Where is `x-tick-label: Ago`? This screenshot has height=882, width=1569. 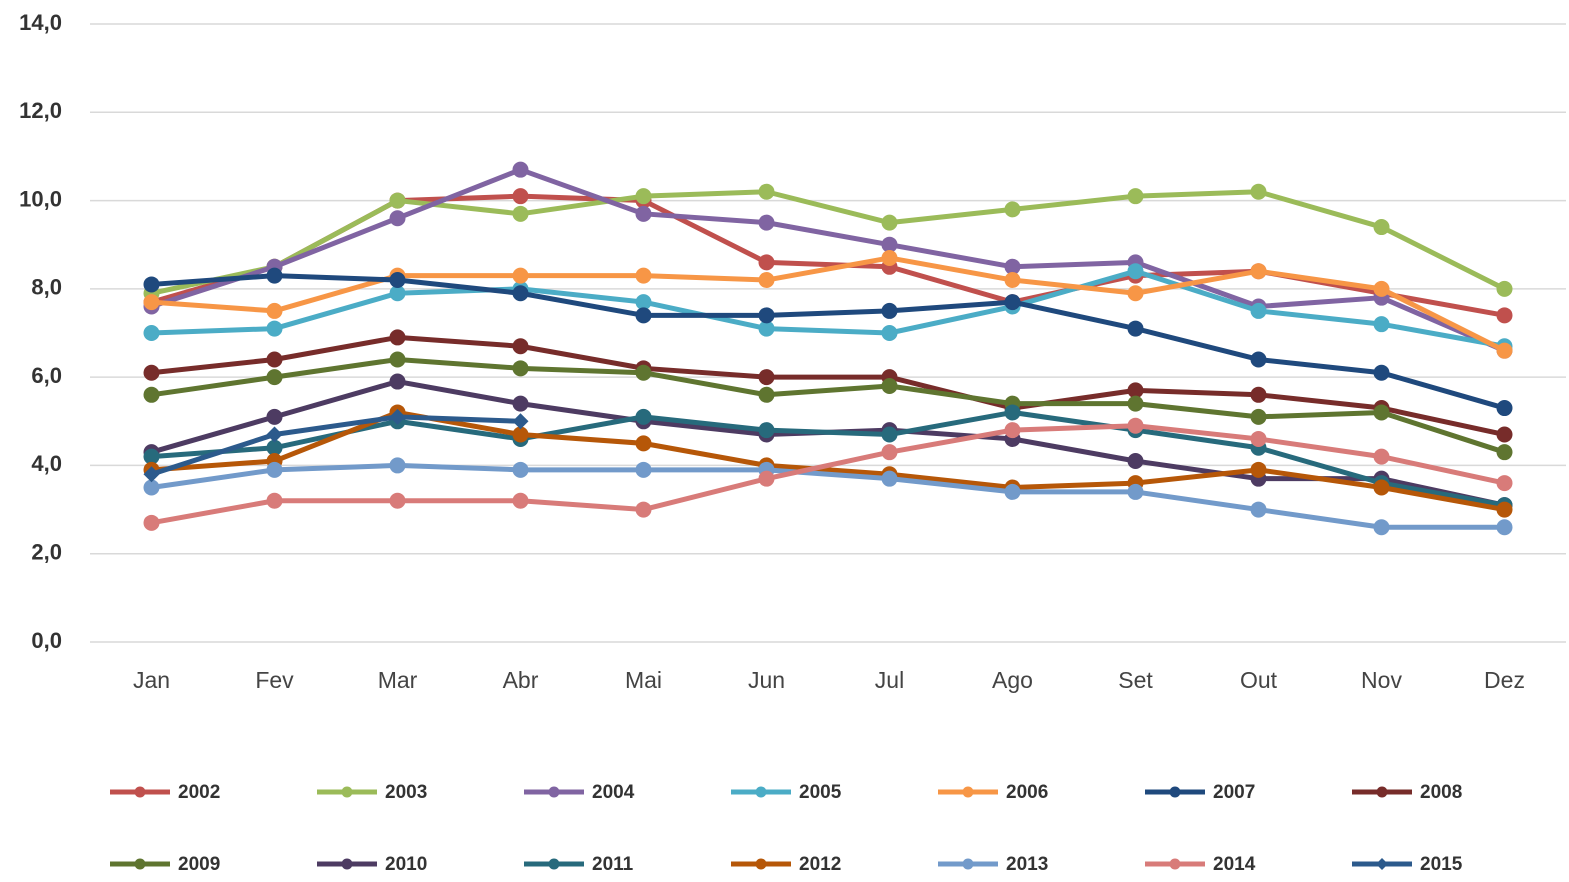
x-tick-label: Ago is located at coordinates (1012, 680).